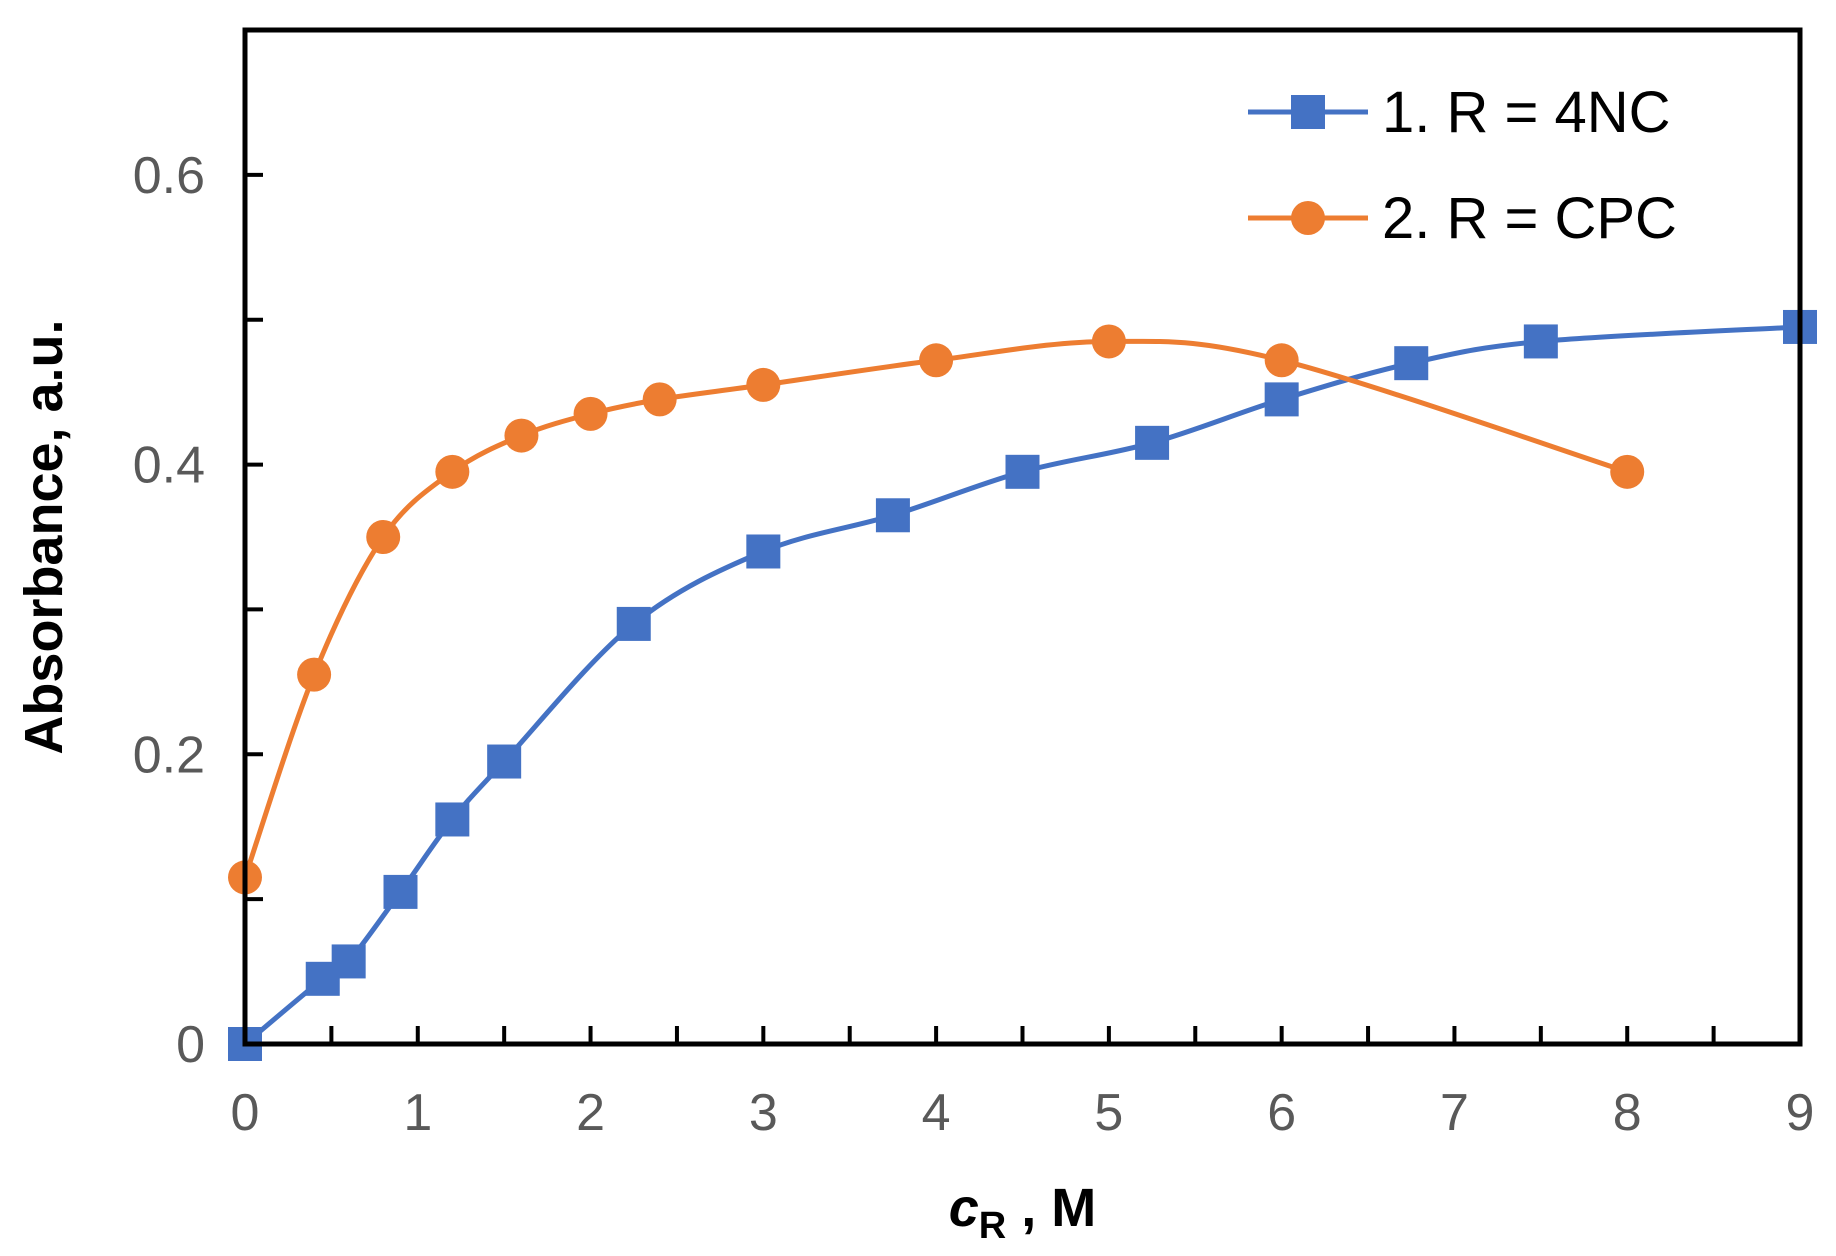 This screenshot has height=1256, width=1836. What do you see at coordinates (190, 1045) in the screenshot?
I see `y-tick-label: 0` at bounding box center [190, 1045].